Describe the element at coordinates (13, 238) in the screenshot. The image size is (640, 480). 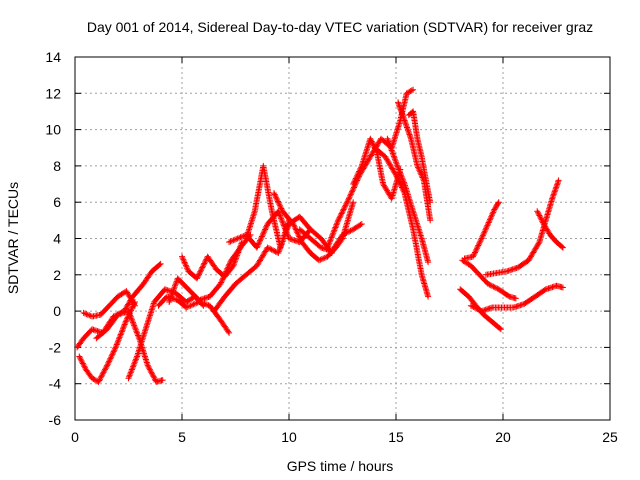
I see `y-axis-label: SDTVAR / TECUs` at that location.